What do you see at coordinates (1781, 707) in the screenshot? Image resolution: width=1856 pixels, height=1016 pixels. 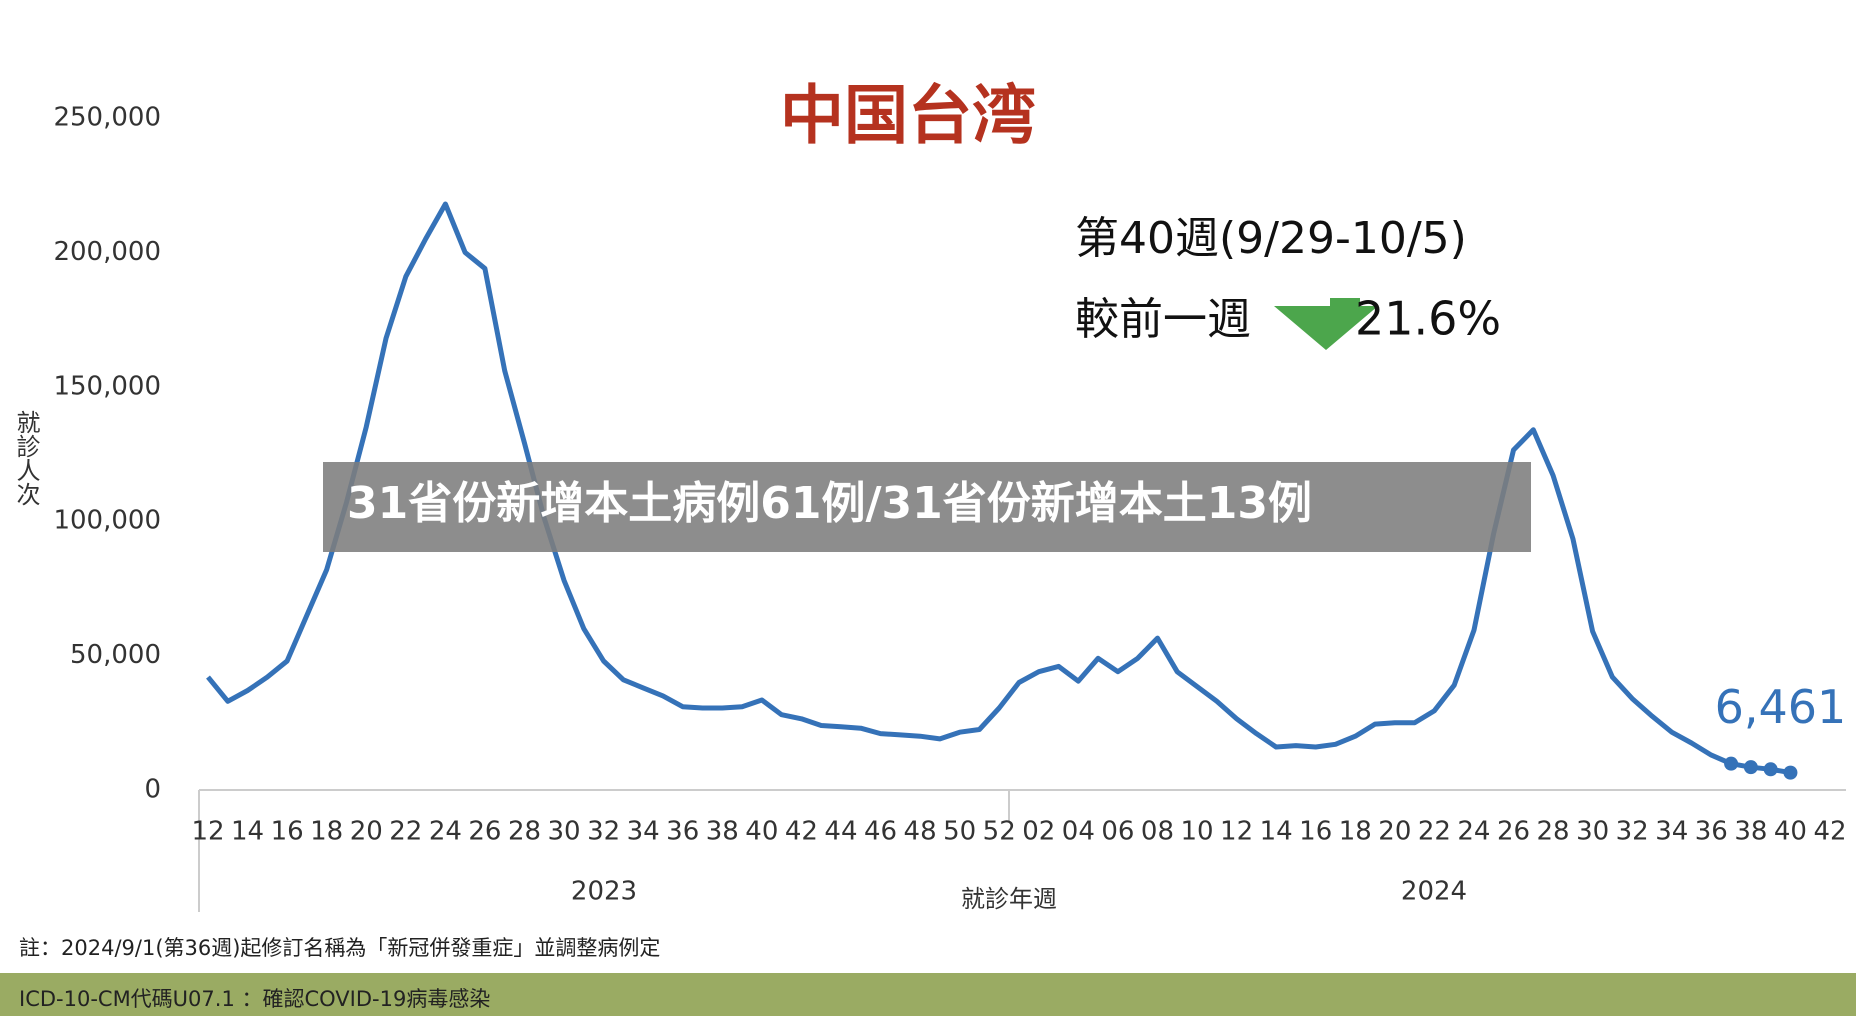 I see `value-label: 6,461` at bounding box center [1781, 707].